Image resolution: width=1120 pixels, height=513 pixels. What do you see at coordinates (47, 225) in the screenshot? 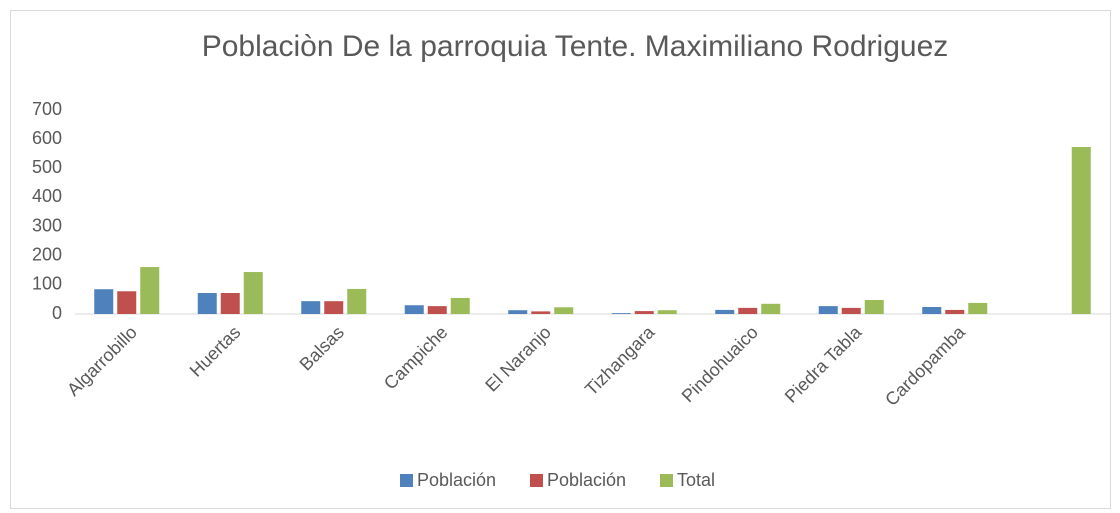
I see `y-tick-label: 300` at bounding box center [47, 225].